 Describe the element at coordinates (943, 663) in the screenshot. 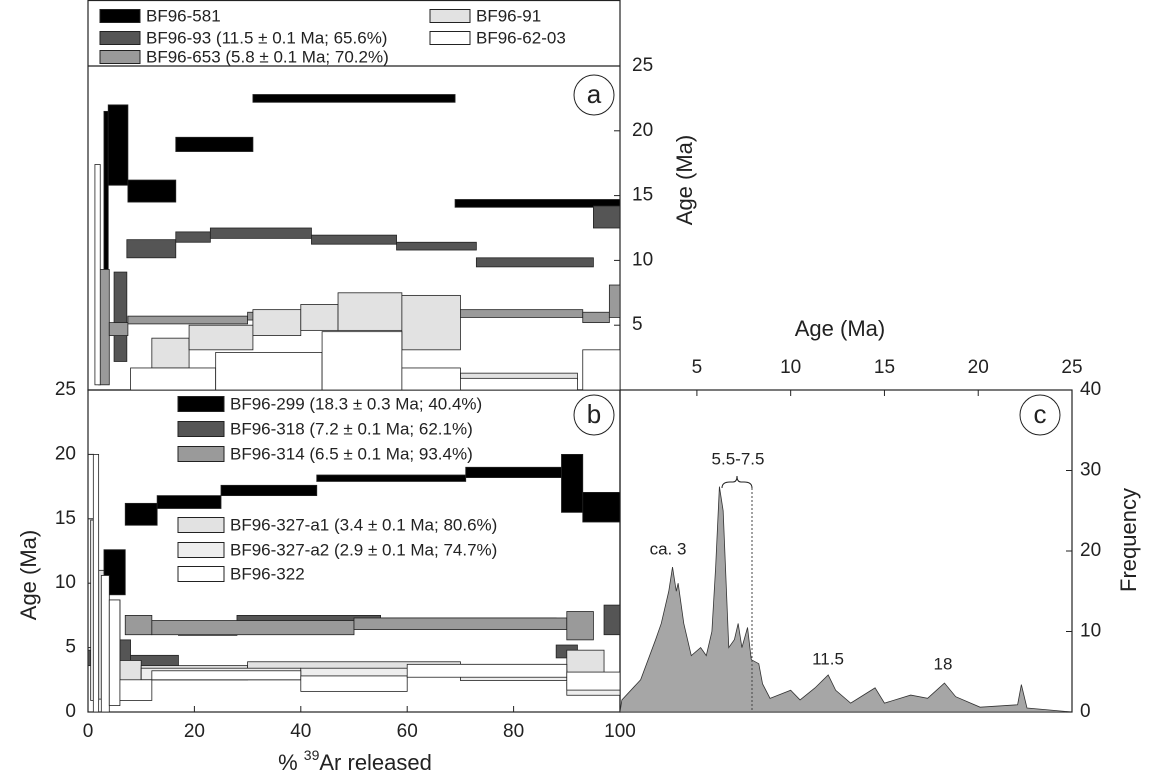

I see `annotation: 18` at that location.